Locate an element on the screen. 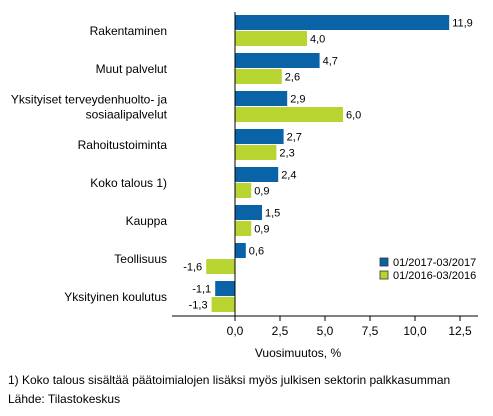  category-label: Koko talous 1) is located at coordinates (128, 183).